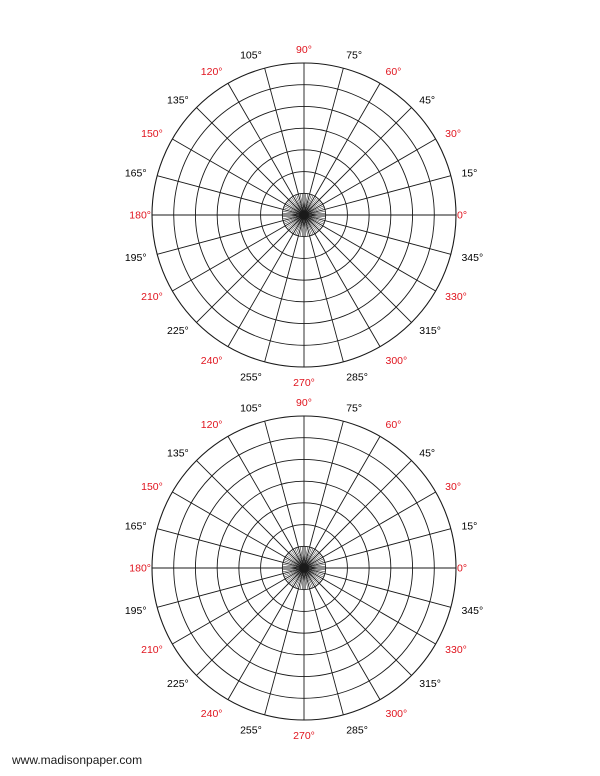 This screenshot has width=600, height=776. What do you see at coordinates (472, 258) in the screenshot?
I see `top-angle-label-345: 345°` at bounding box center [472, 258].